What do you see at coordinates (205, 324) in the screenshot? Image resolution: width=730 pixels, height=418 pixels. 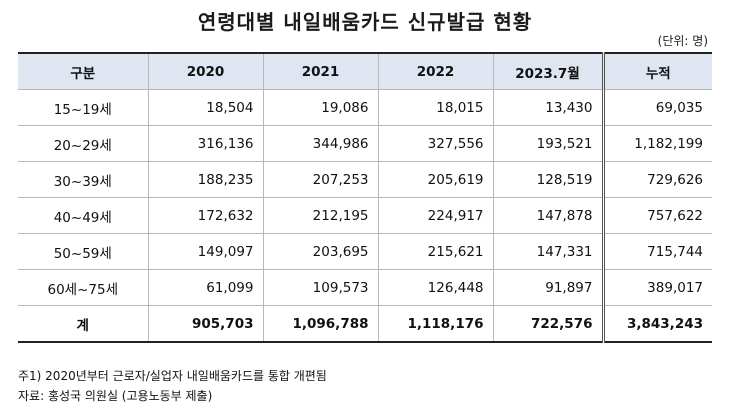 I see `total-cell: 905,703` at bounding box center [205, 324].